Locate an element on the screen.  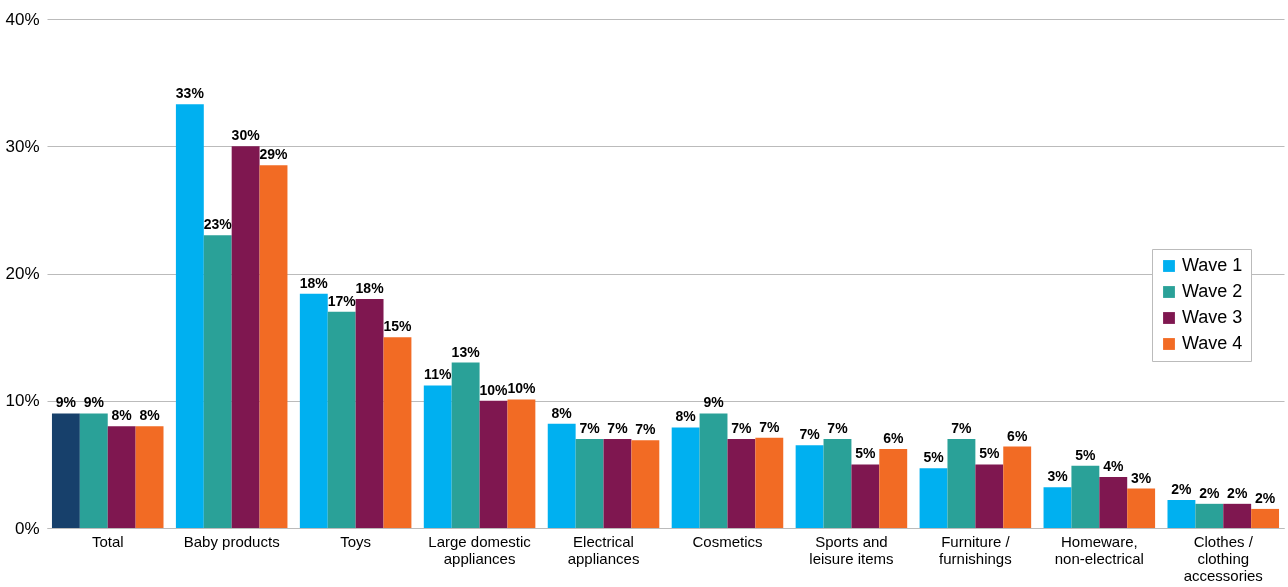
x-tick-label: Toys is located at coordinates (356, 541).